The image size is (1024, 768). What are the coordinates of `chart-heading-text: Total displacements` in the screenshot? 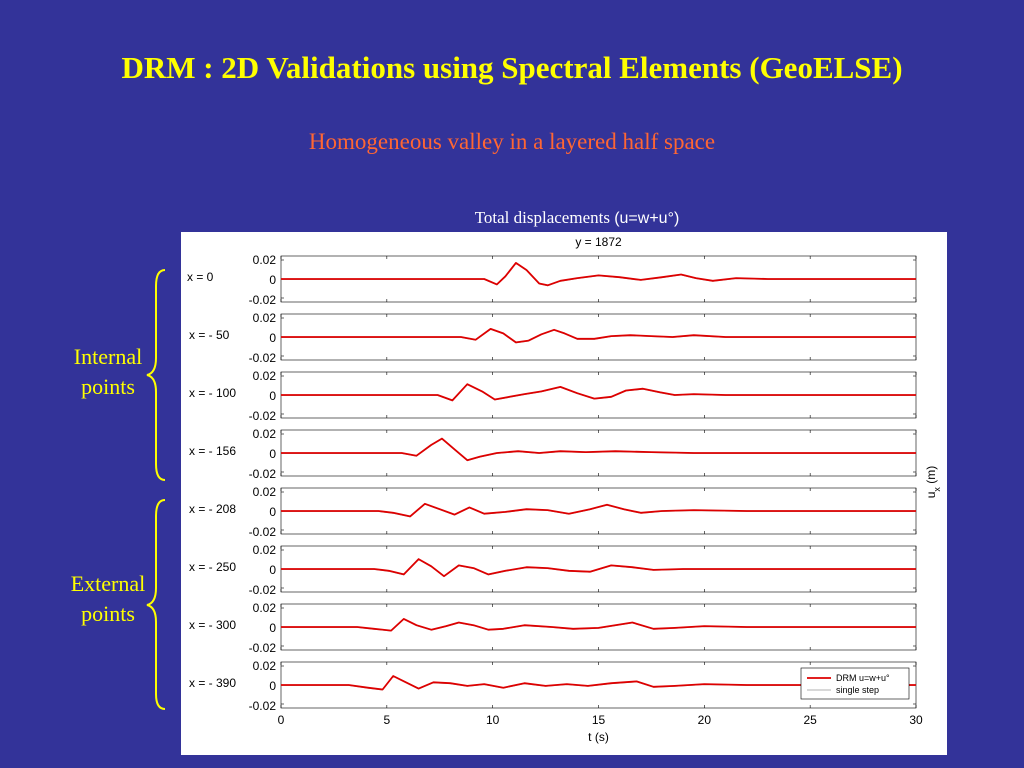 It's located at (544, 217).